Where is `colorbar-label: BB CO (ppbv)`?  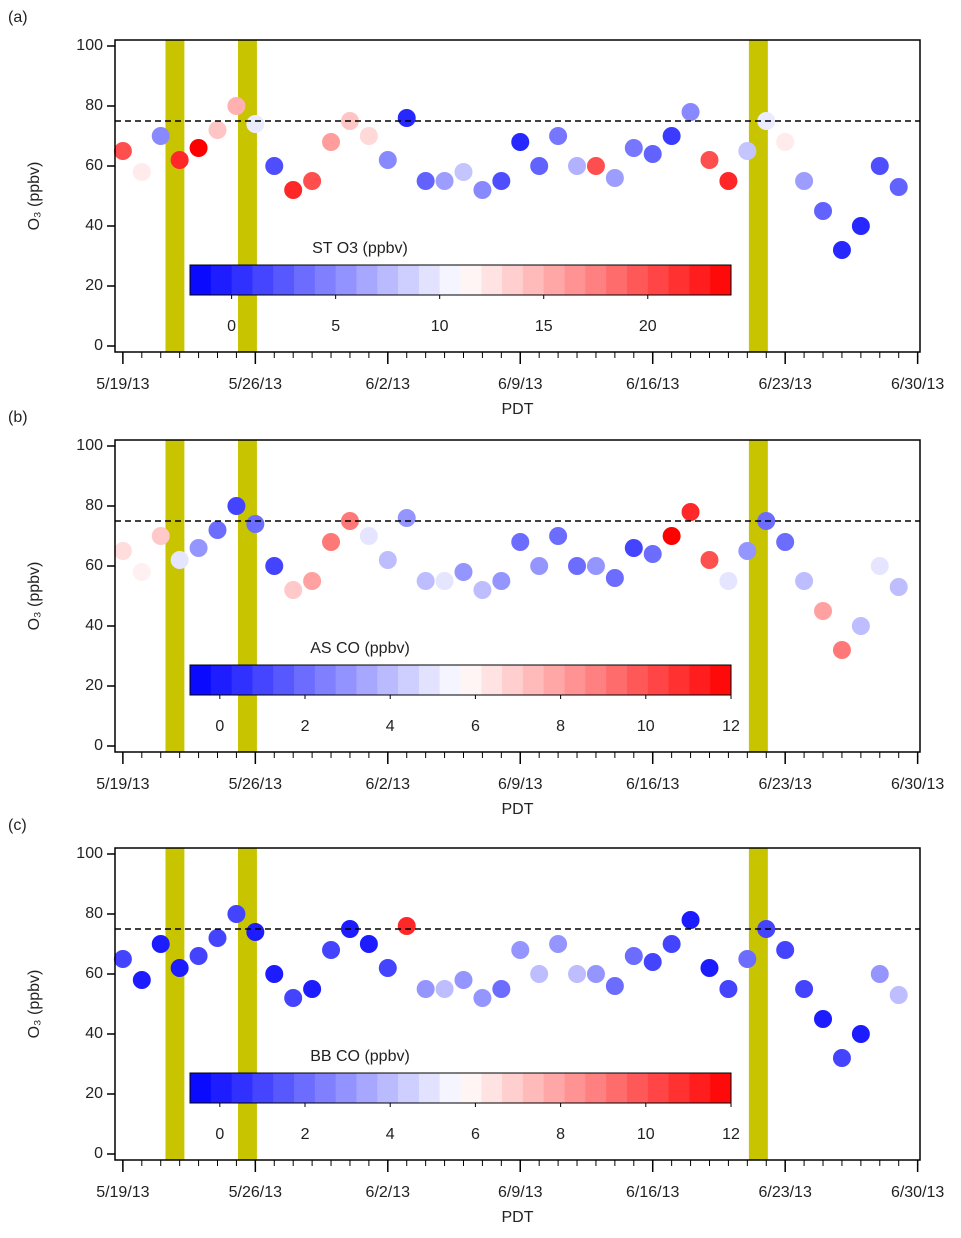
colorbar-label: BB CO (ppbv) is located at coordinates (360, 1056).